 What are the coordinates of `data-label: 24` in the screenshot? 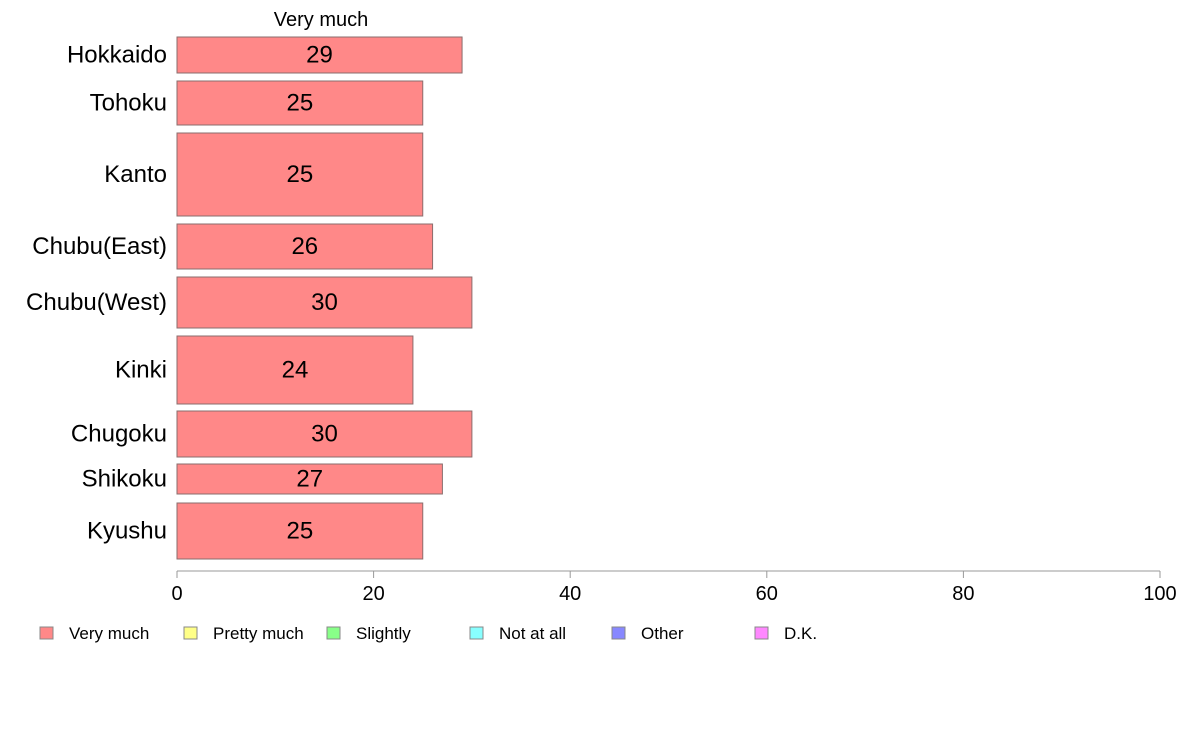 It's located at (295, 370).